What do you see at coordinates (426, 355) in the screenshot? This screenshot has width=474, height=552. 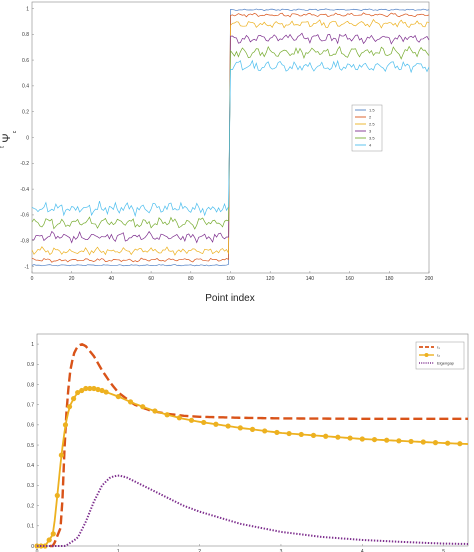 I see `bottom-legend-marker` at bounding box center [426, 355].